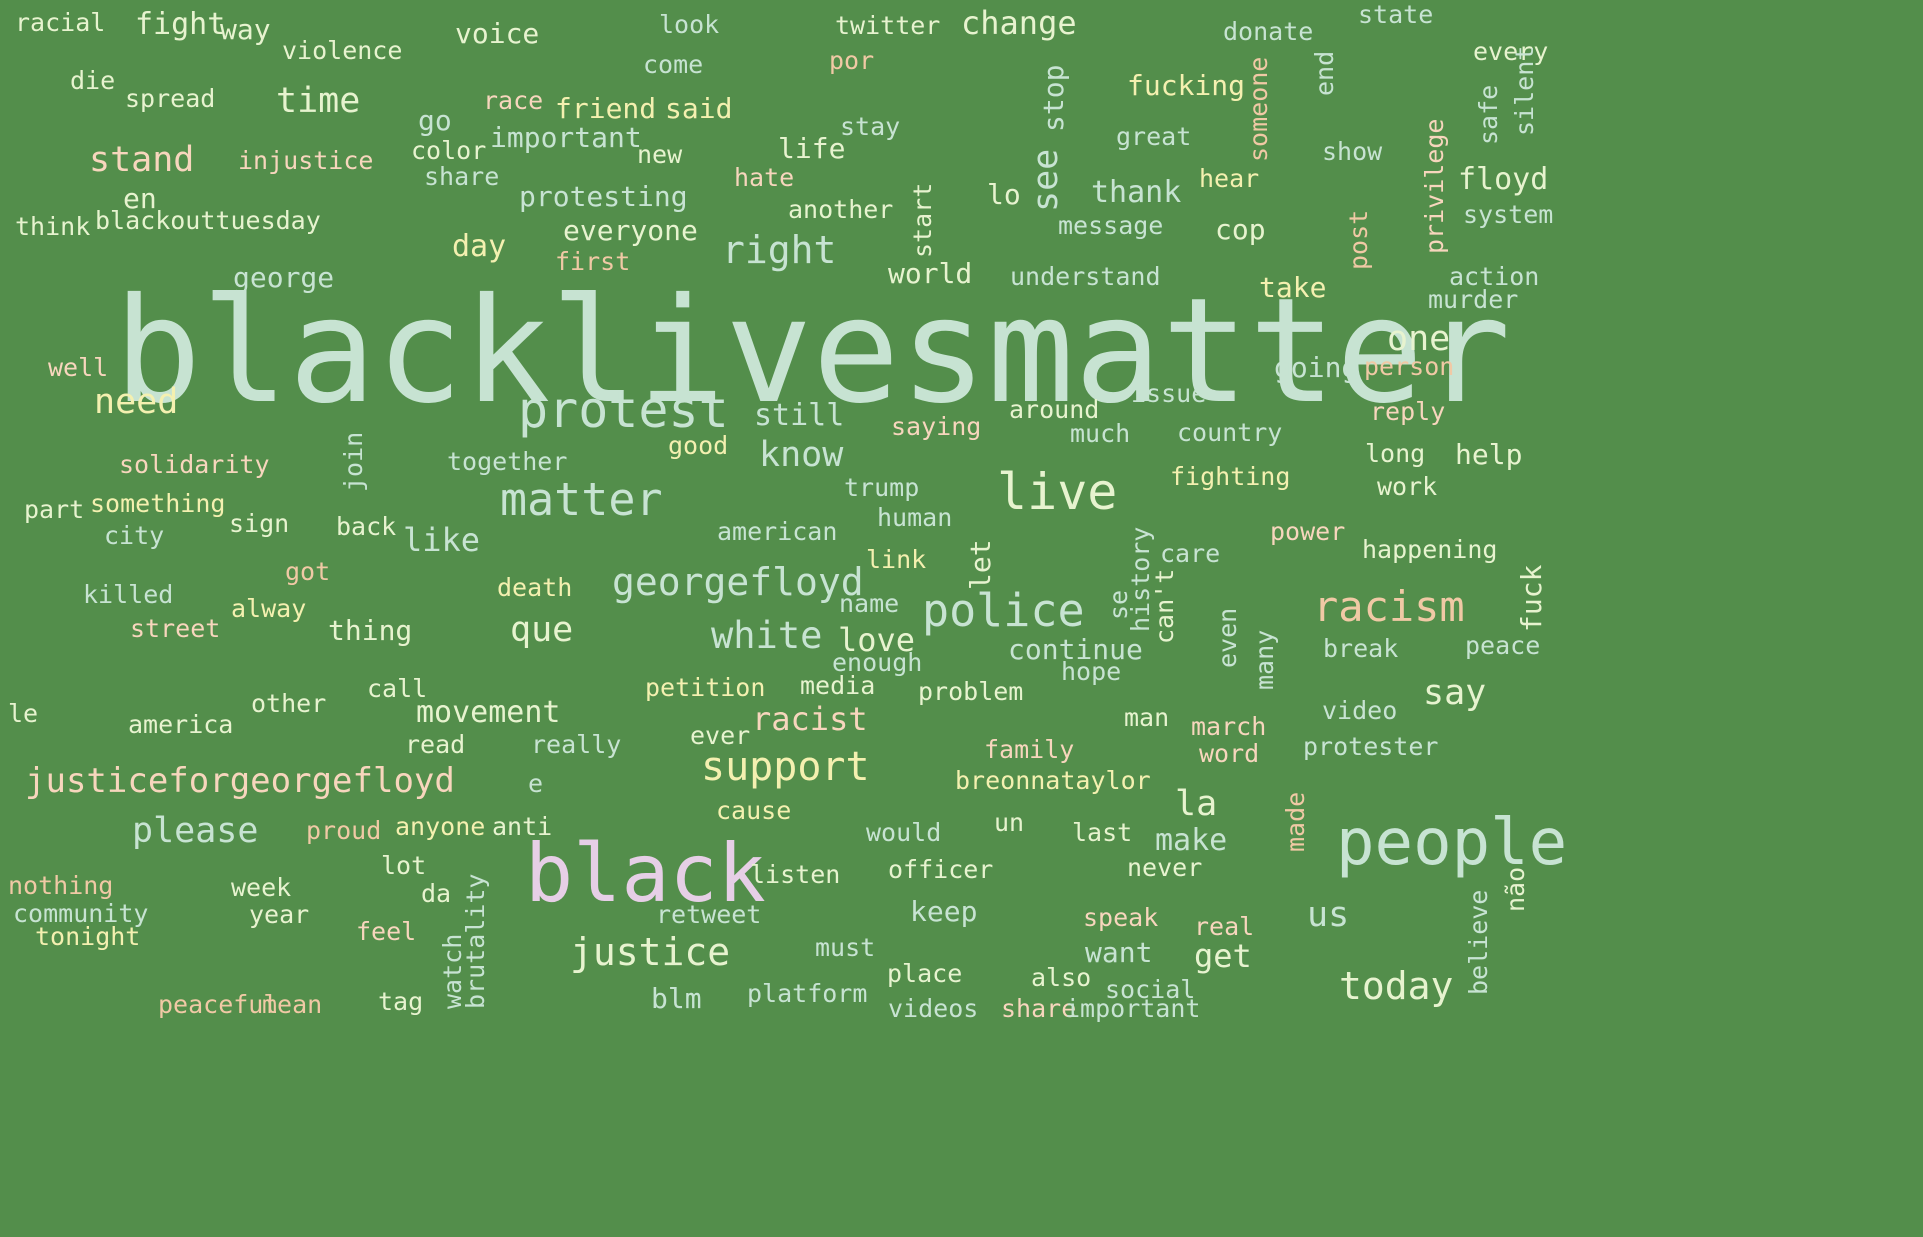 This screenshot has width=1923, height=1237. What do you see at coordinates (1229, 178) in the screenshot?
I see `word: hear` at bounding box center [1229, 178].